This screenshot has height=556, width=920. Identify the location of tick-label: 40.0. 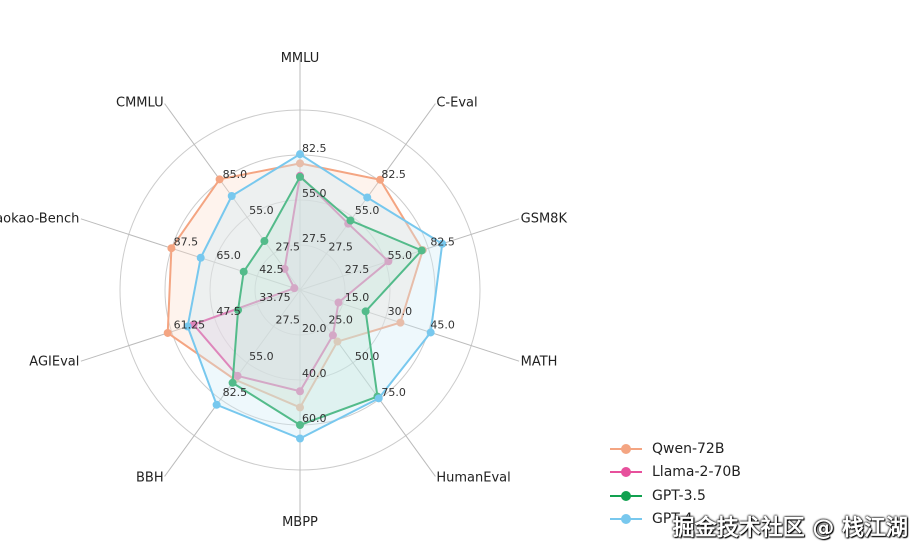
(314, 373).